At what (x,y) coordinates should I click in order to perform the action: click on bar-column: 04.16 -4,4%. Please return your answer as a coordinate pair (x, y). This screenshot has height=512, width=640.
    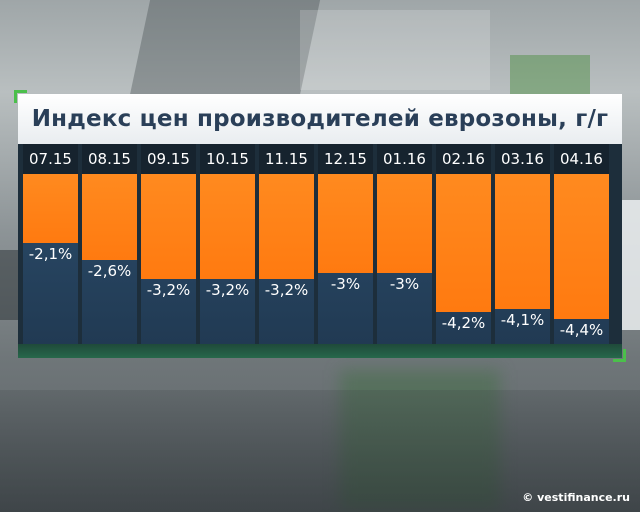
    Looking at the image, I should click on (581, 244).